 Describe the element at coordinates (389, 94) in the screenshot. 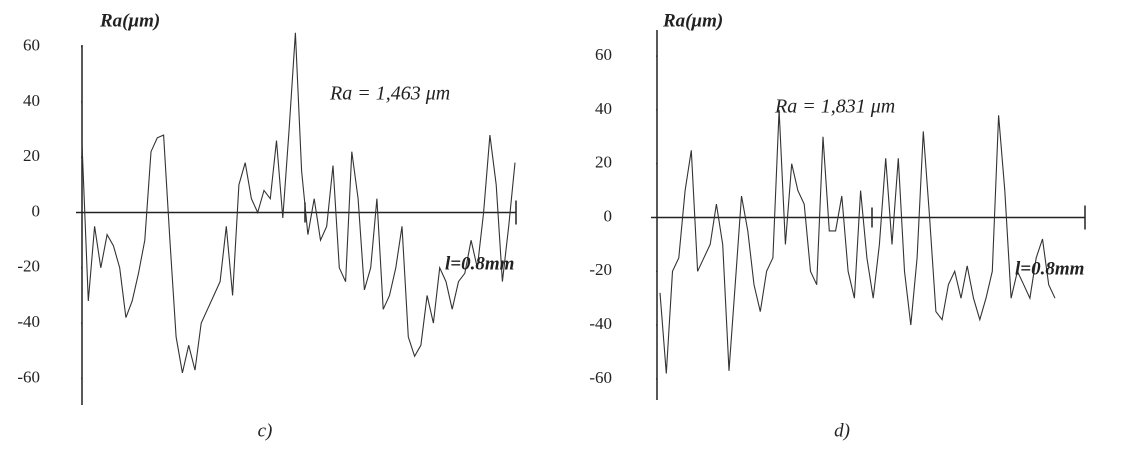

I see `annotation: Ra = 1,463 μm` at that location.